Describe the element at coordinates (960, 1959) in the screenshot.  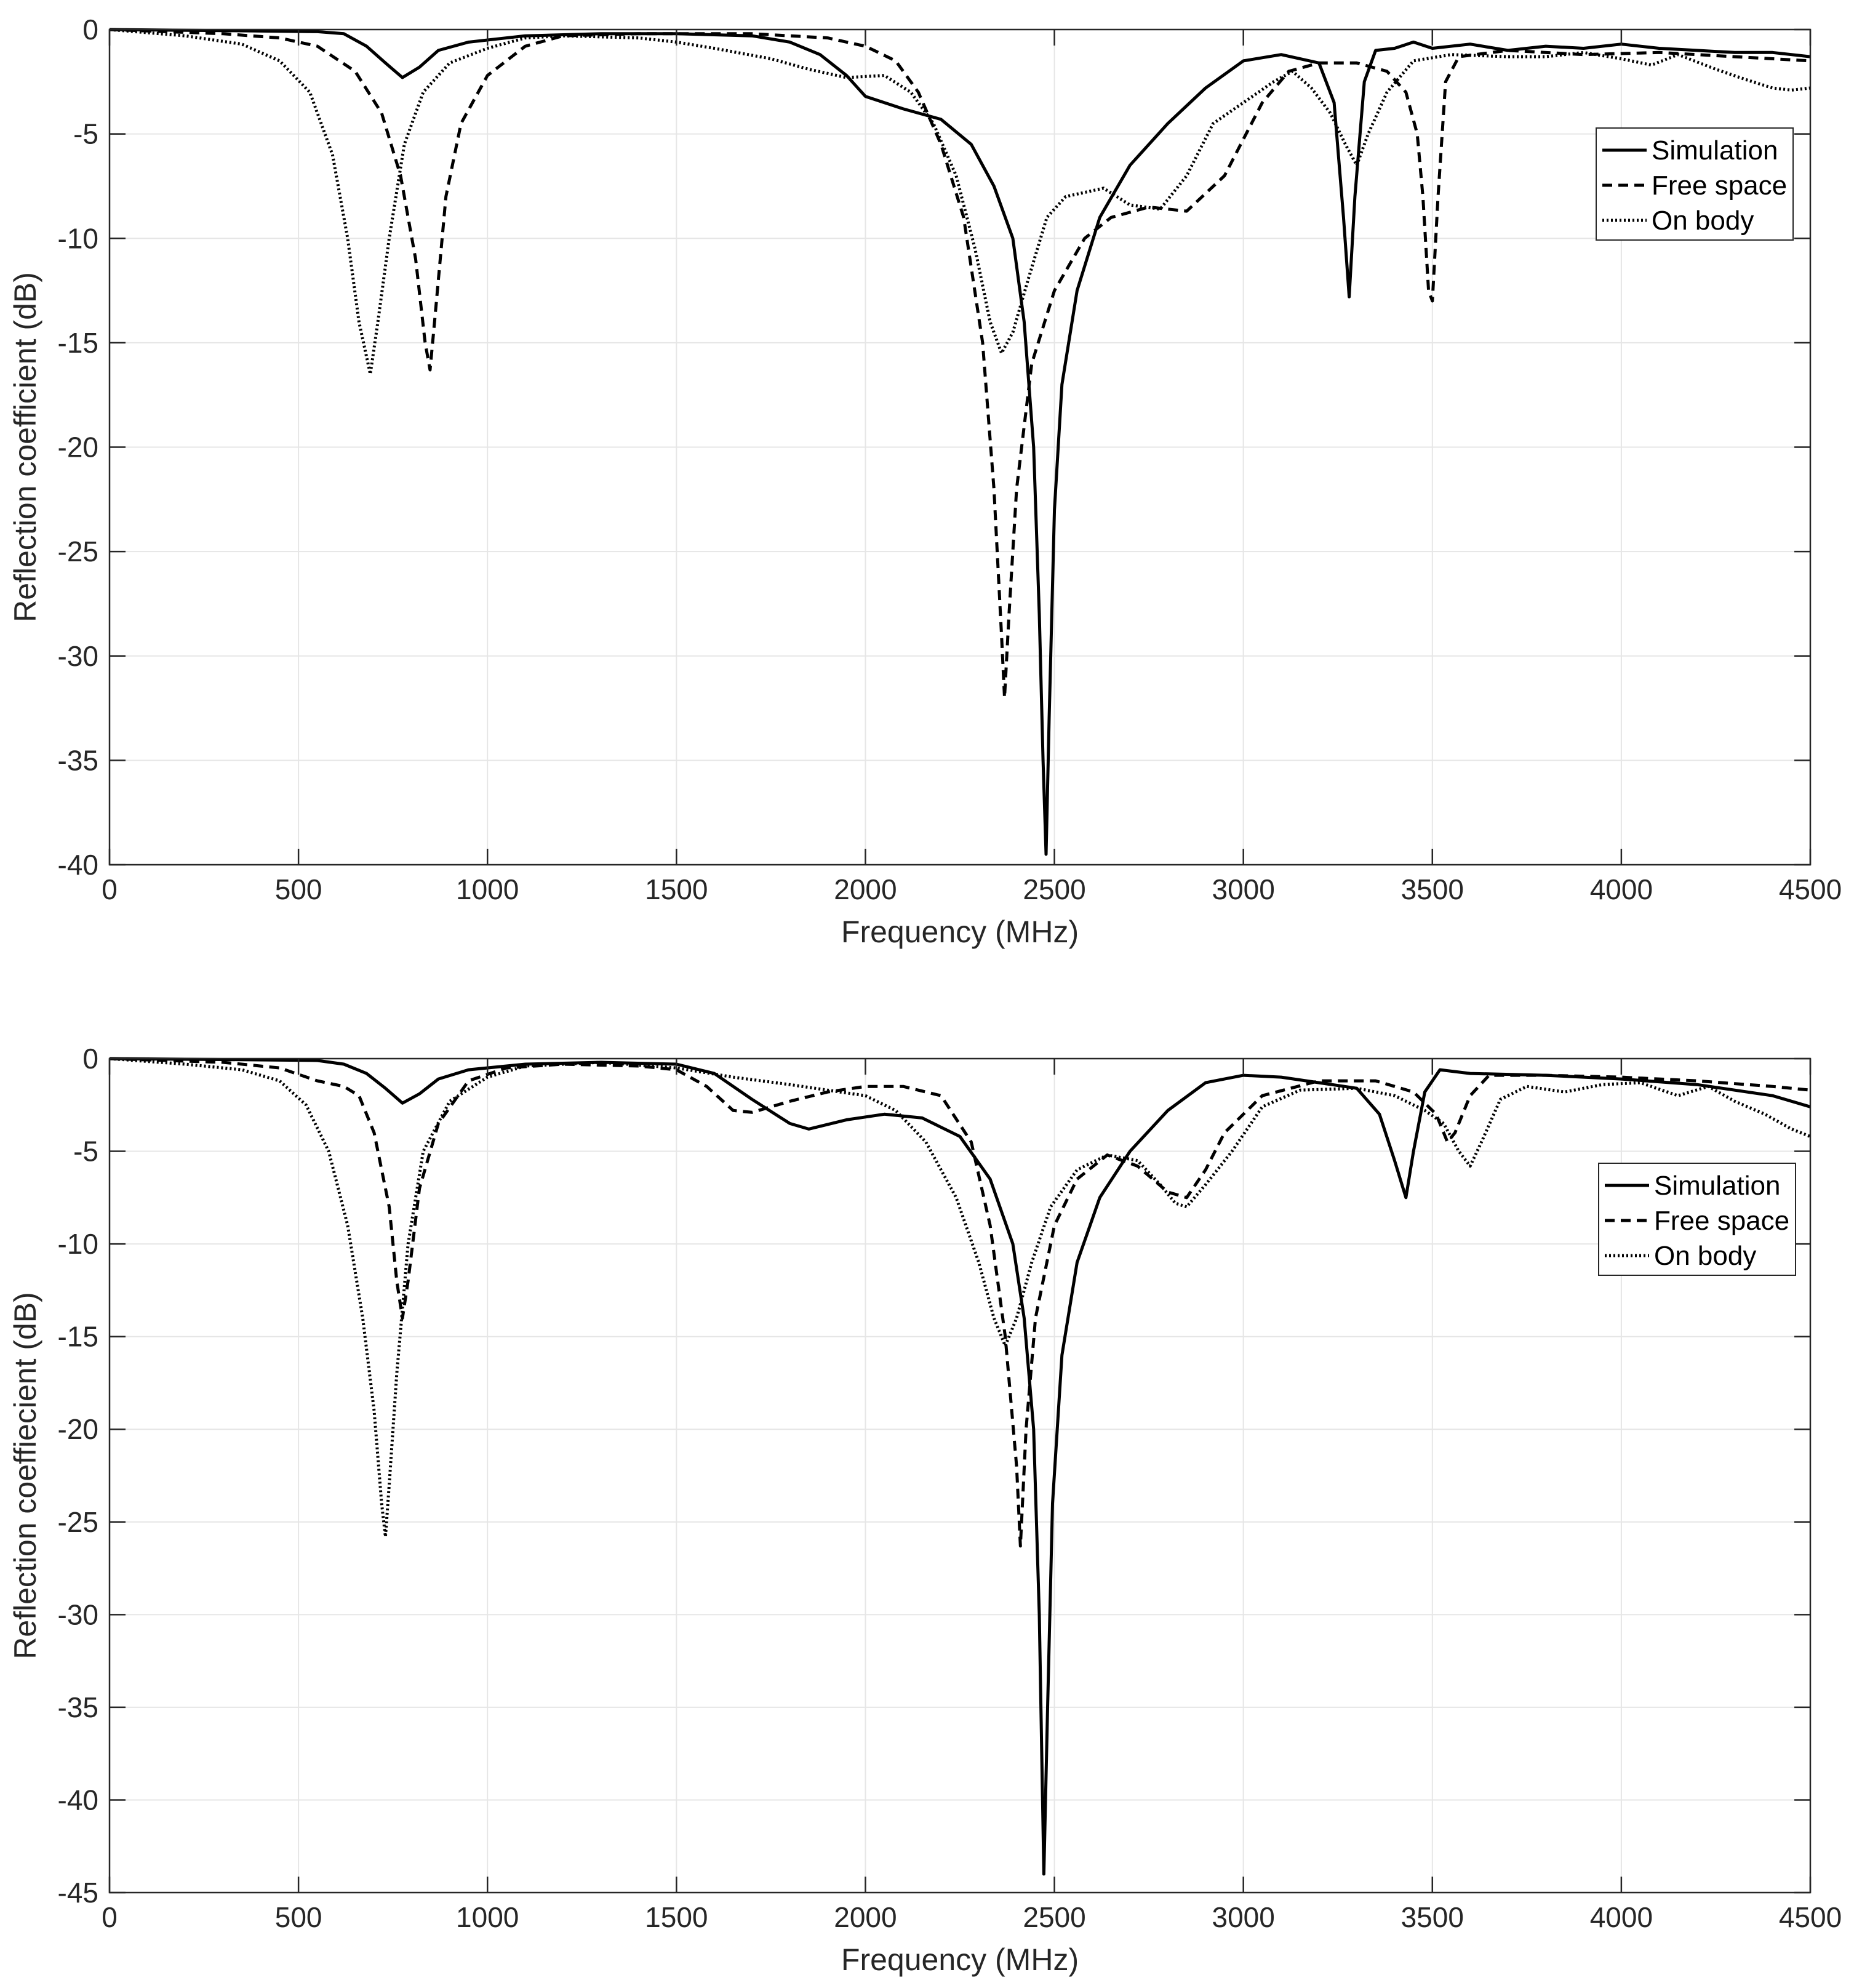
I see `chart-bottom-x-axis-label: Frequency (MHz)` at that location.